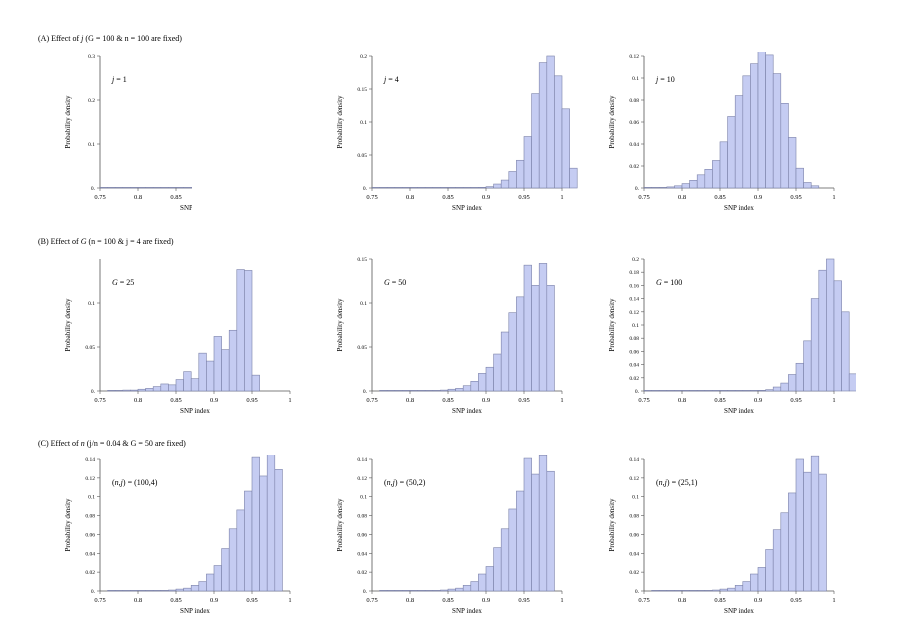 The width and height of the screenshot is (914, 631). Describe the element at coordinates (634, 339) in the screenshot. I see `y-tick-label: 0.08` at that location.